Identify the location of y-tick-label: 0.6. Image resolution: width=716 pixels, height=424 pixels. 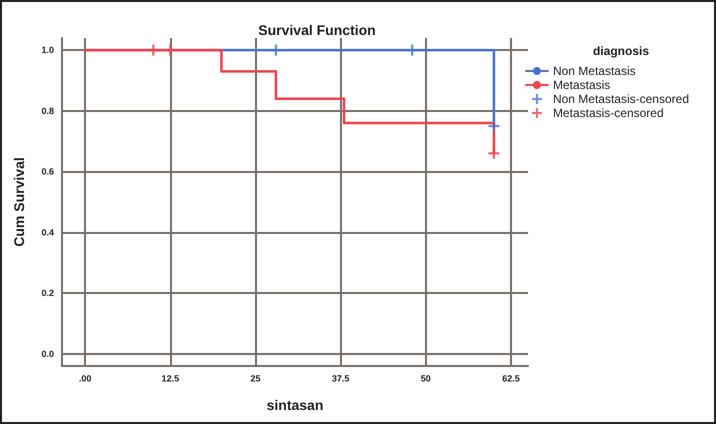
(47, 171).